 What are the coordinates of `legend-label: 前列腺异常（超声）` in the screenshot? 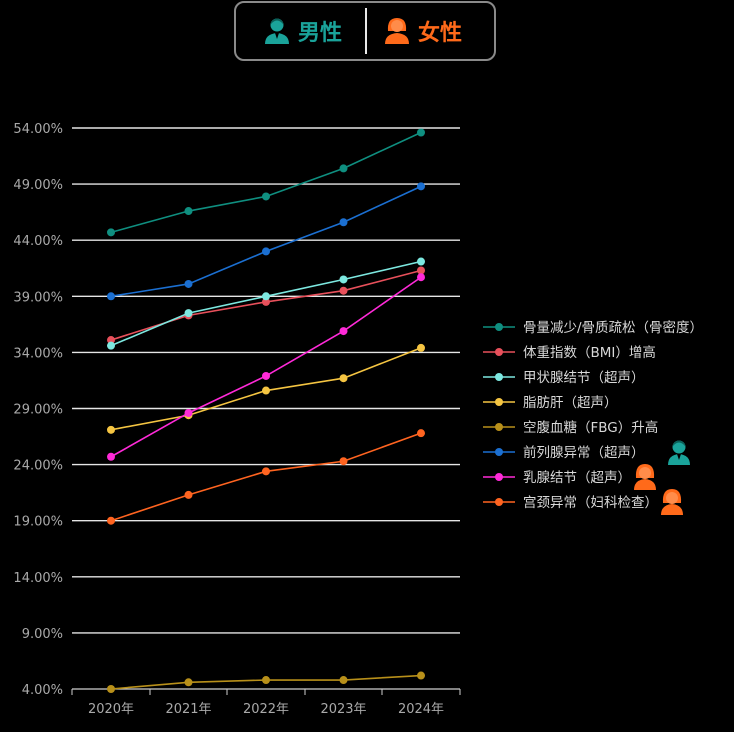 It's located at (584, 452).